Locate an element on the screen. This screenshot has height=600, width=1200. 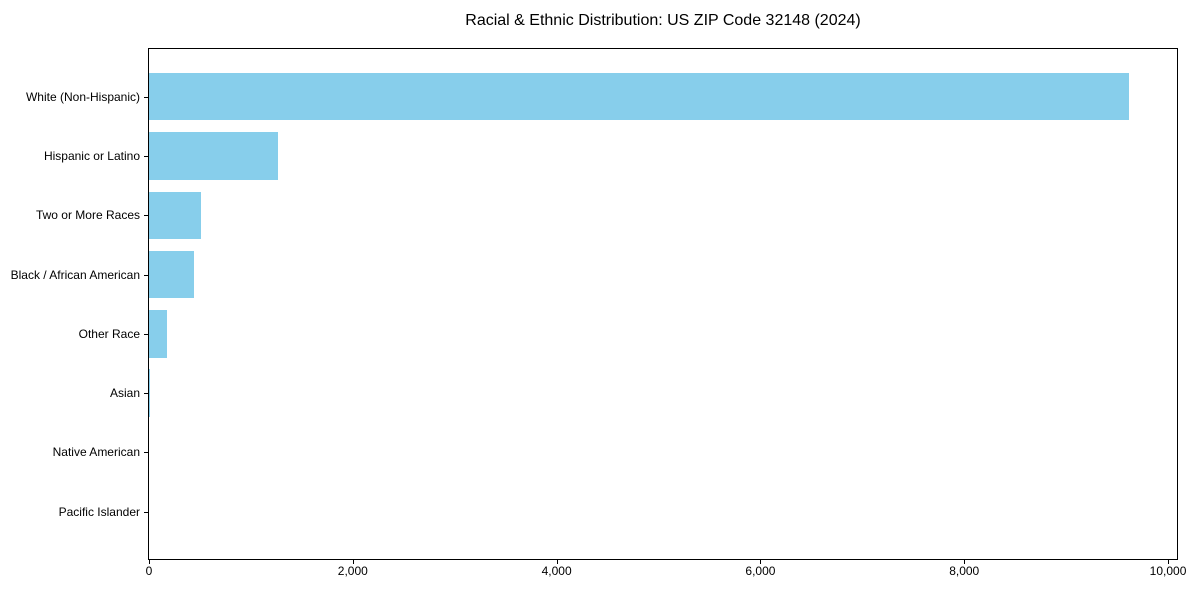
x-tick-label-10000: 10,000 is located at coordinates (1168, 571).